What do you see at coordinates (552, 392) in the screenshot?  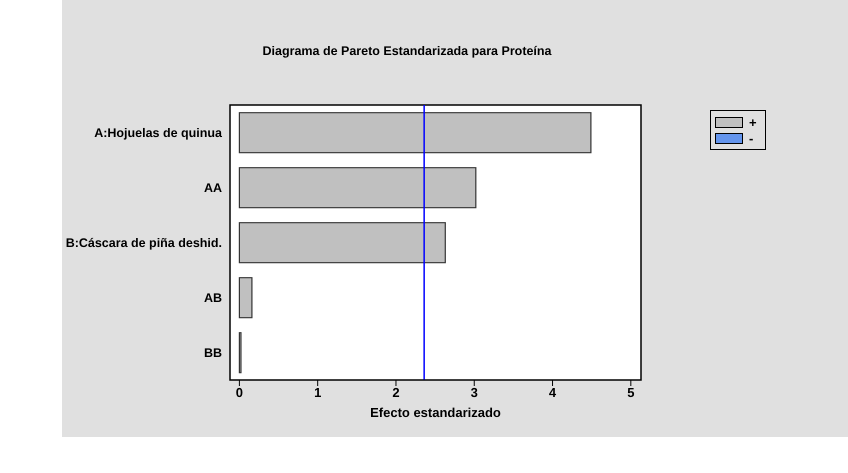 I see `x-tick-label: 4` at bounding box center [552, 392].